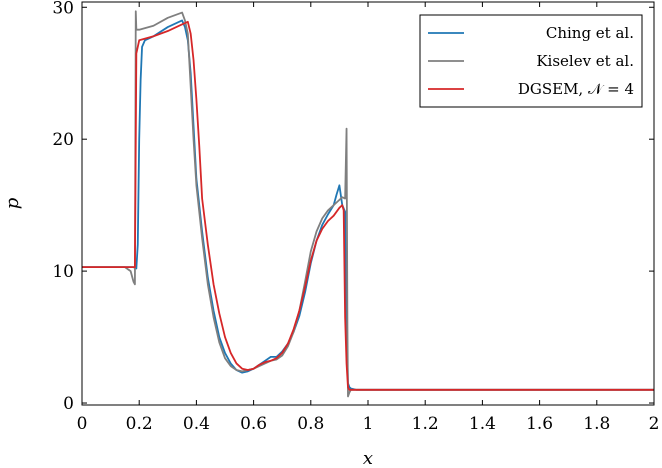 The height and width of the screenshot is (468, 662). What do you see at coordinates (82, 424) in the screenshot?
I see `x-tick-label: 0` at bounding box center [82, 424].